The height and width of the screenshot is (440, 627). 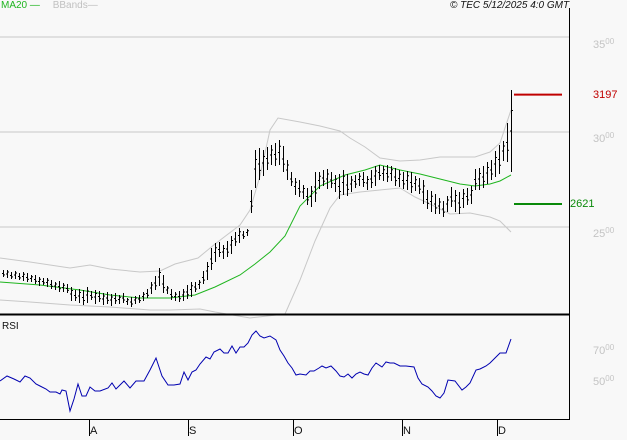 I want to click on x-label-oct: O, so click(x=298, y=431).